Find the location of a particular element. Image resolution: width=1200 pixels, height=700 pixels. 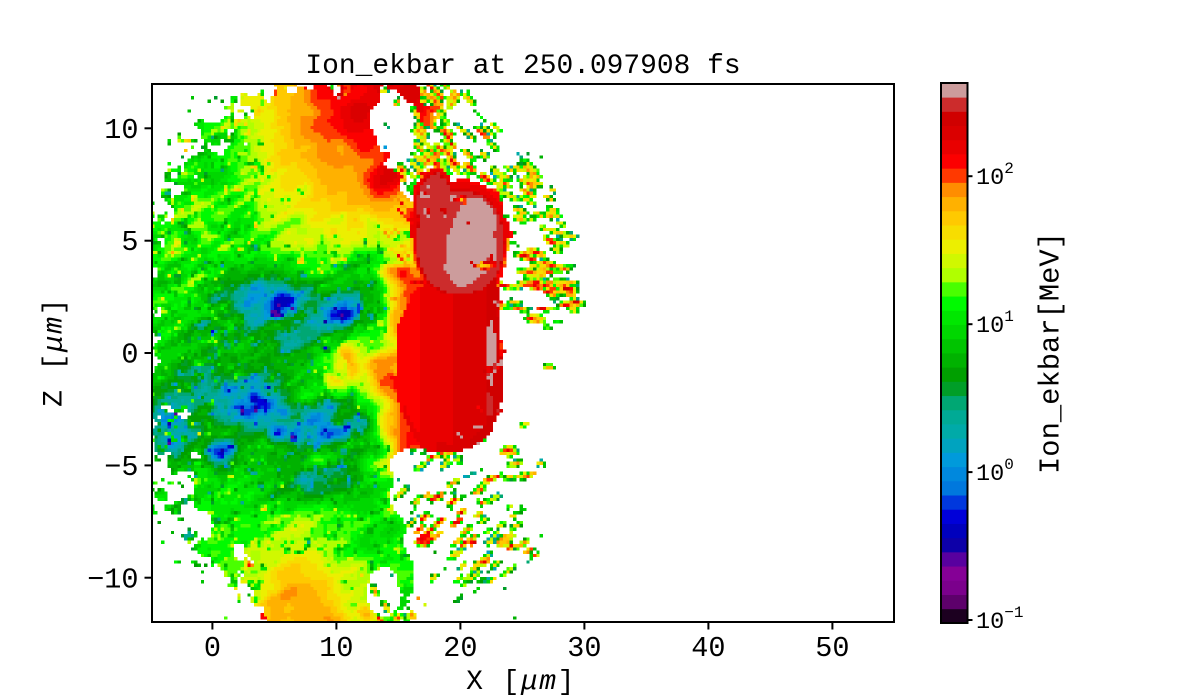

svg-text: 5 is located at coordinates (129, 242).